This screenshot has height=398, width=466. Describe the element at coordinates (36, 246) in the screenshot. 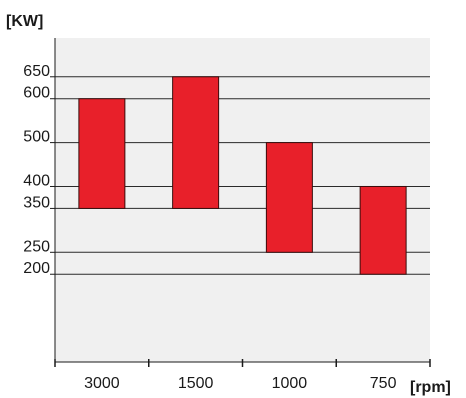

I see `y-tick-label-250: 250` at that location.